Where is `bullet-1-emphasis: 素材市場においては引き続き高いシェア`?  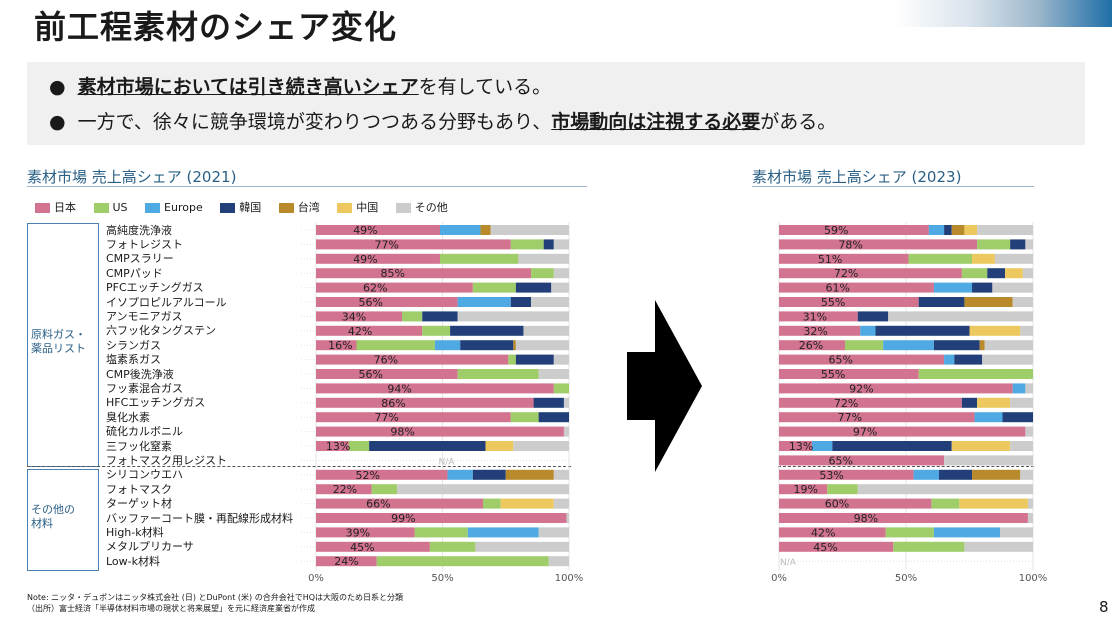
bullet-1-emphasis: 素材市場においては引き続き高いシェア is located at coordinates (248, 87).